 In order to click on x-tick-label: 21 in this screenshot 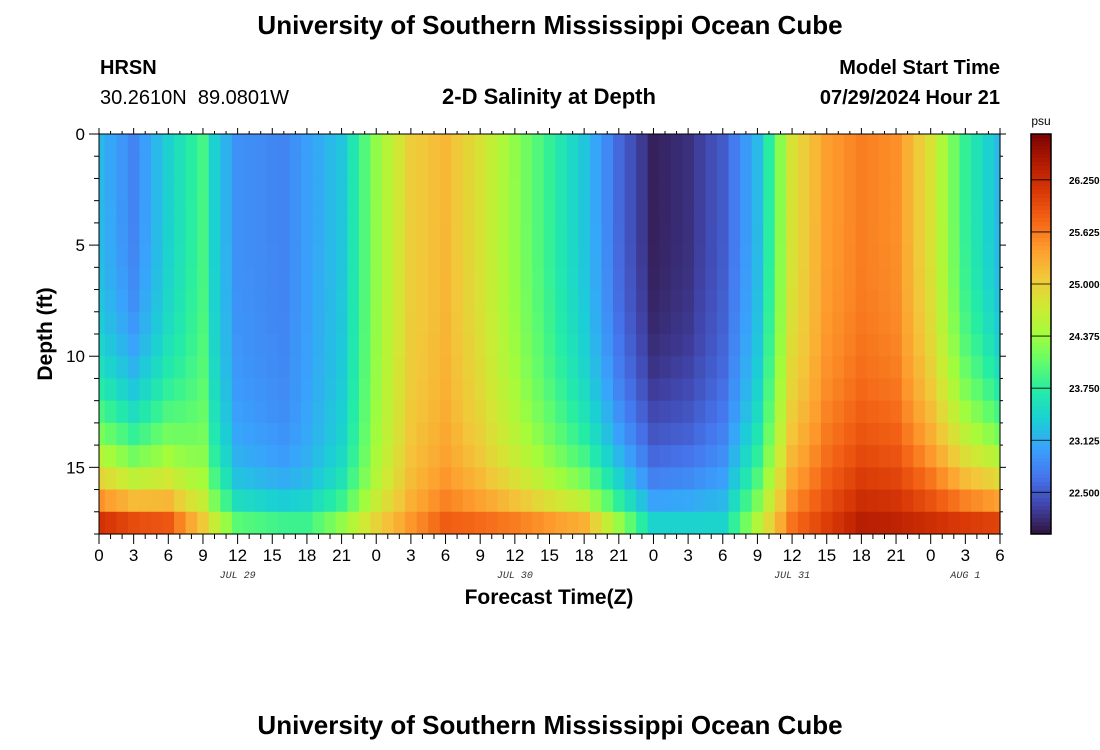, I will do `click(618, 555)`.